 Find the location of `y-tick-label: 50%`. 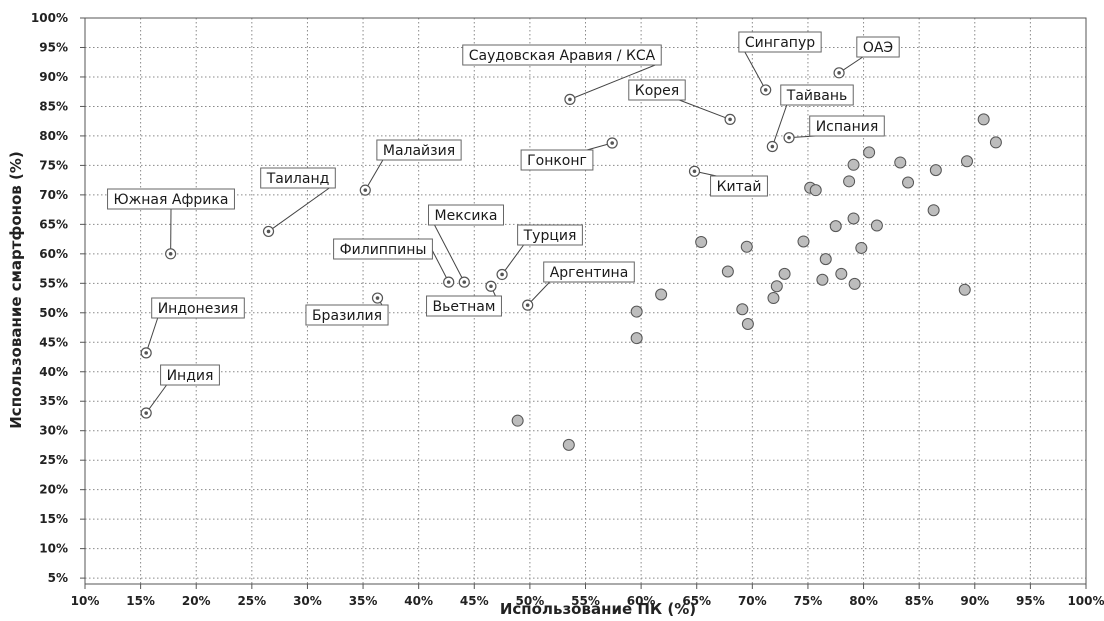

y-tick-label: 50% is located at coordinates (53, 313).